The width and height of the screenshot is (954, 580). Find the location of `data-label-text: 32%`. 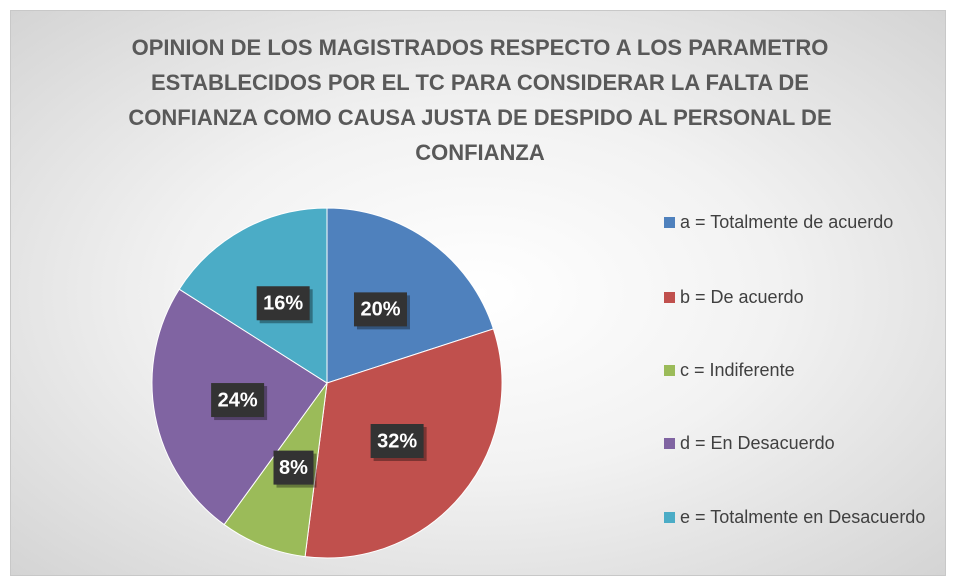

data-label-text: 32% is located at coordinates (397, 441).